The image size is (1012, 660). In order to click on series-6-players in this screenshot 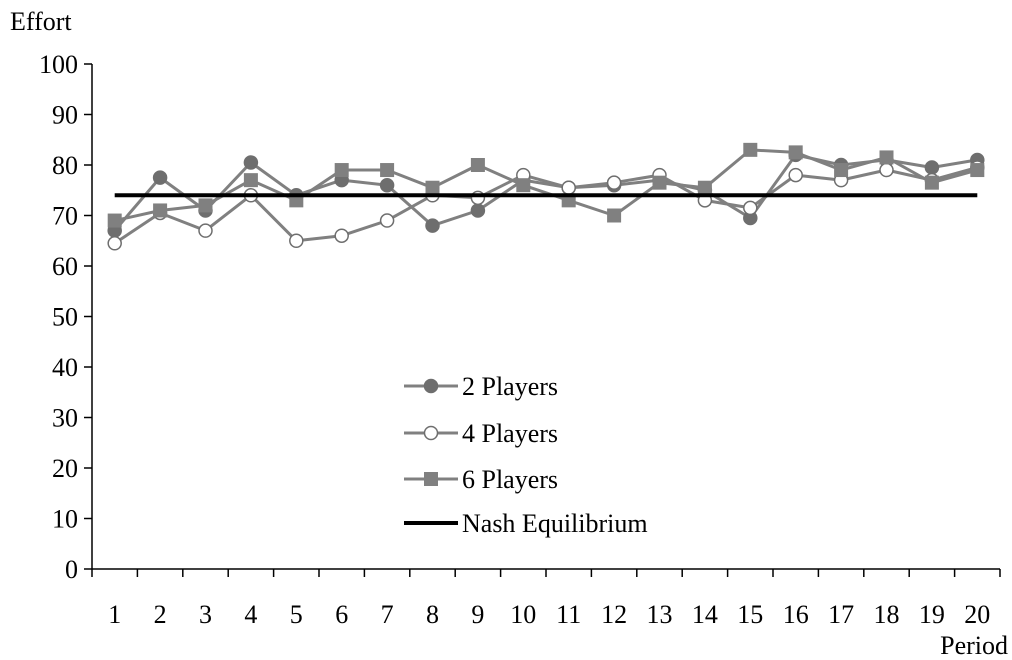, I will do `click(546, 185)`.